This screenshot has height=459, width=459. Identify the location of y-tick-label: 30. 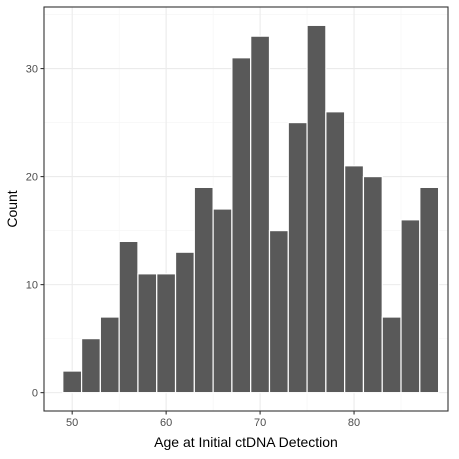
(32, 70).